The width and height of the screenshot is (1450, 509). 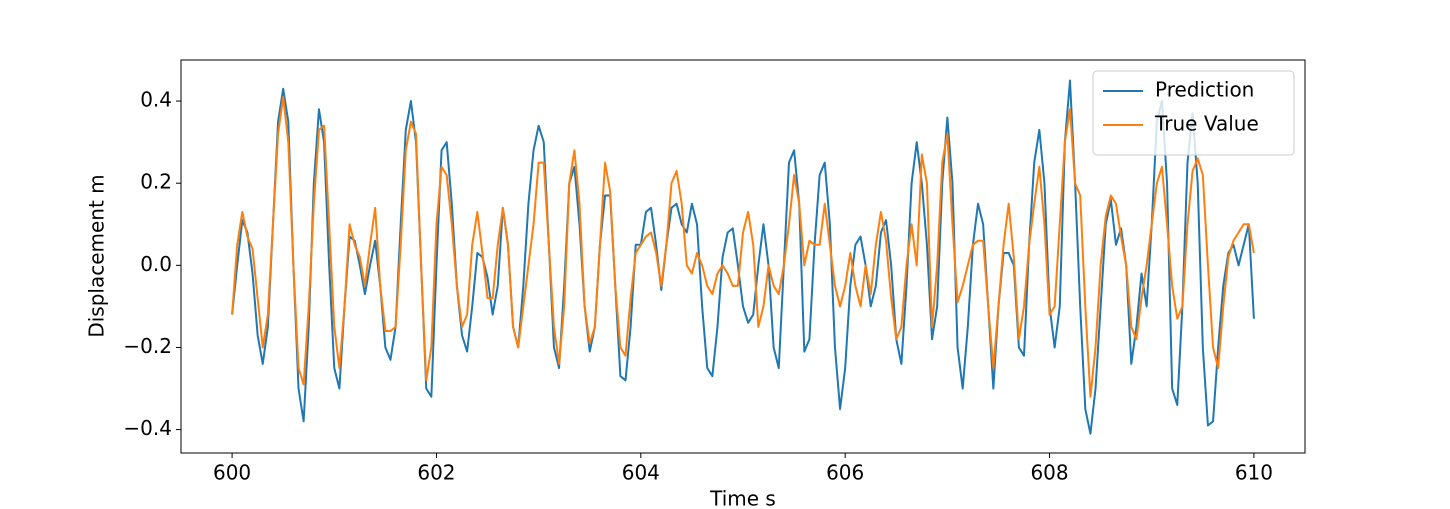 I want to click on legend-label: Prediction, so click(x=1204, y=90).